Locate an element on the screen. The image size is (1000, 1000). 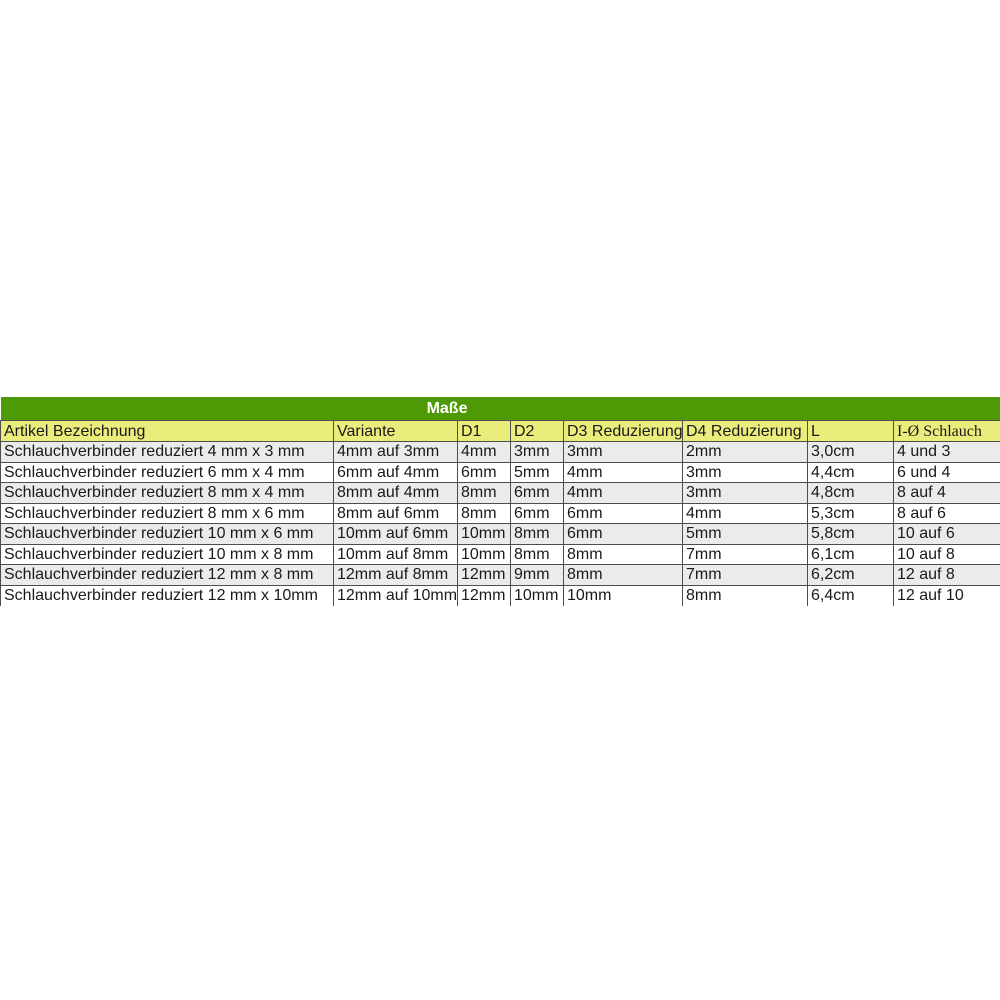
cell-i-o-schlauch: 8 auf 6 is located at coordinates (946, 513).